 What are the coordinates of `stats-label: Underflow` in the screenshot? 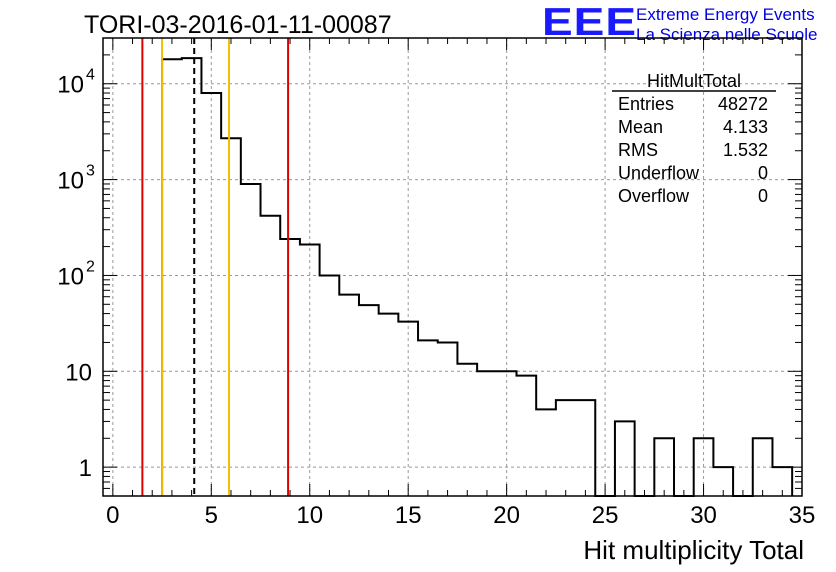 It's located at (659, 173).